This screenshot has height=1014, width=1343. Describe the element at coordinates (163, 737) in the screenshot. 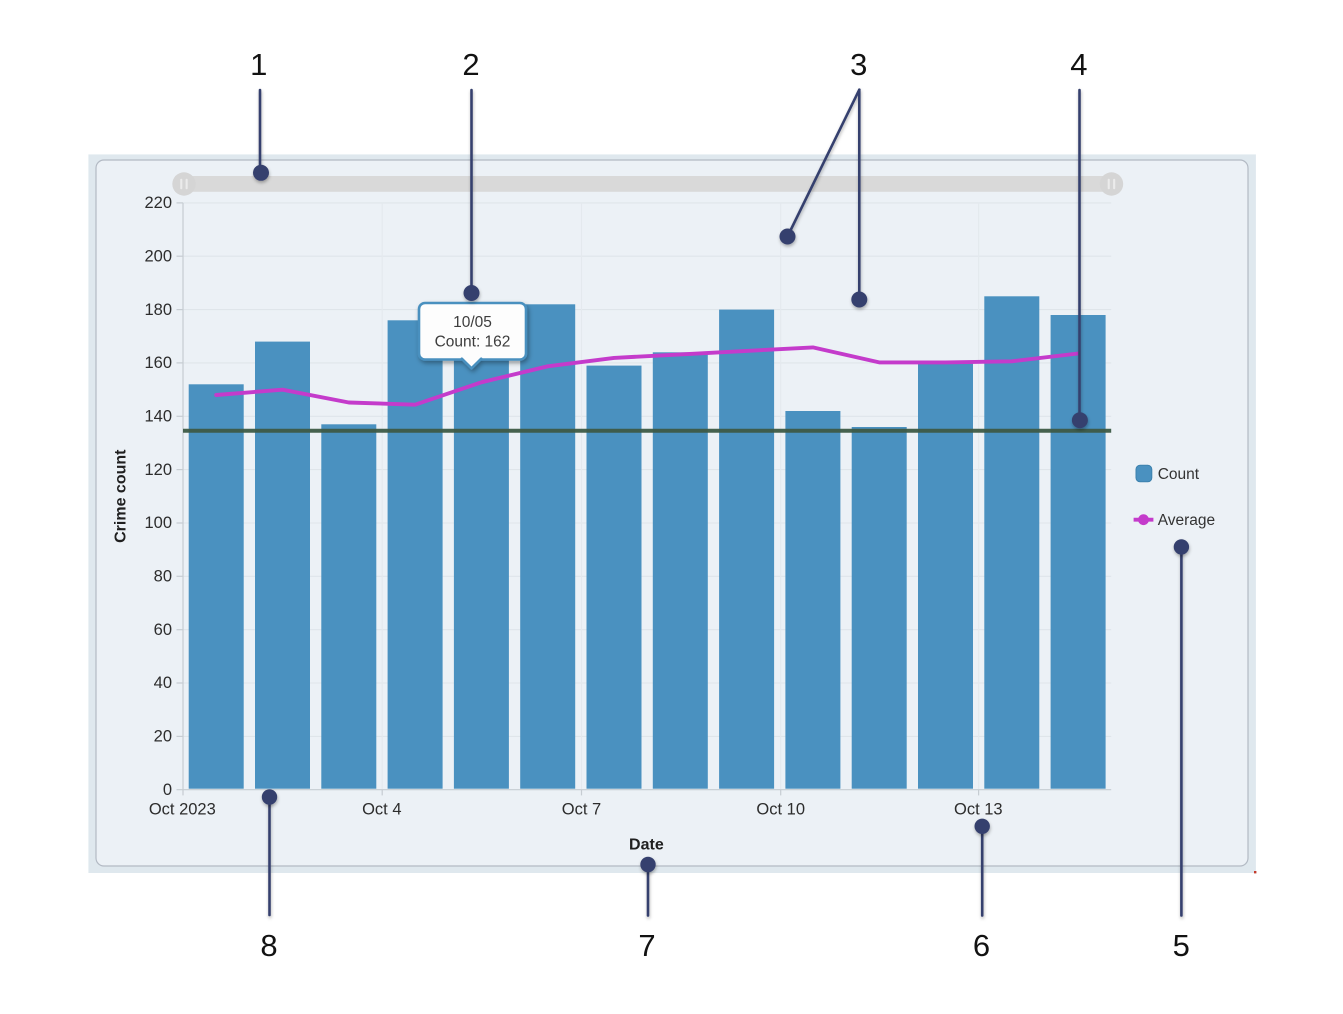

I see `svg-text: 20` at that location.